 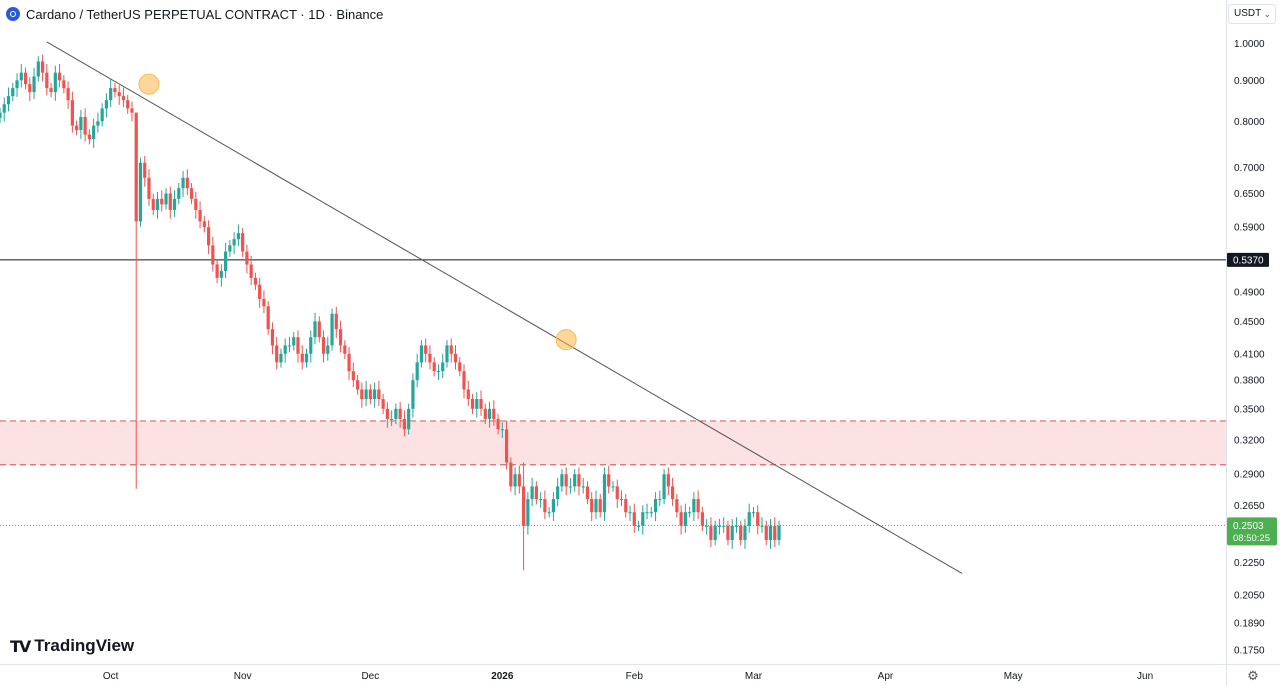 What do you see at coordinates (1253, 675) in the screenshot?
I see `gear-icon: ⚙` at bounding box center [1253, 675].